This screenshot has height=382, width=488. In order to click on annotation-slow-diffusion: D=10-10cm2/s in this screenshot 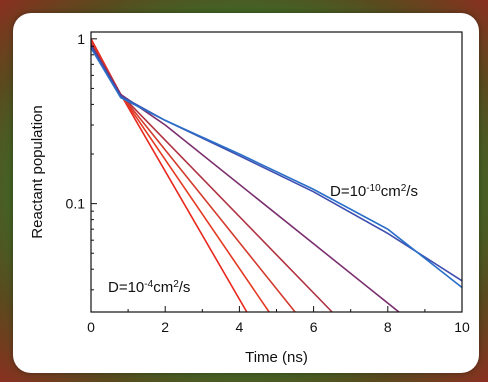, I will do `click(374, 192)`.